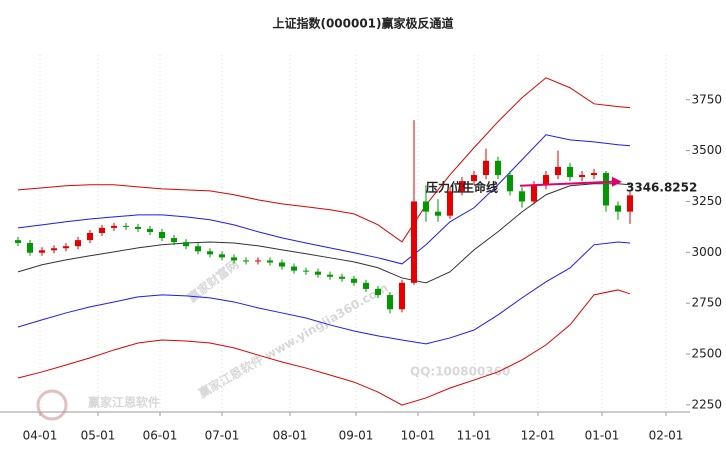  I want to click on y-tick-label: 2250, so click(706, 404).